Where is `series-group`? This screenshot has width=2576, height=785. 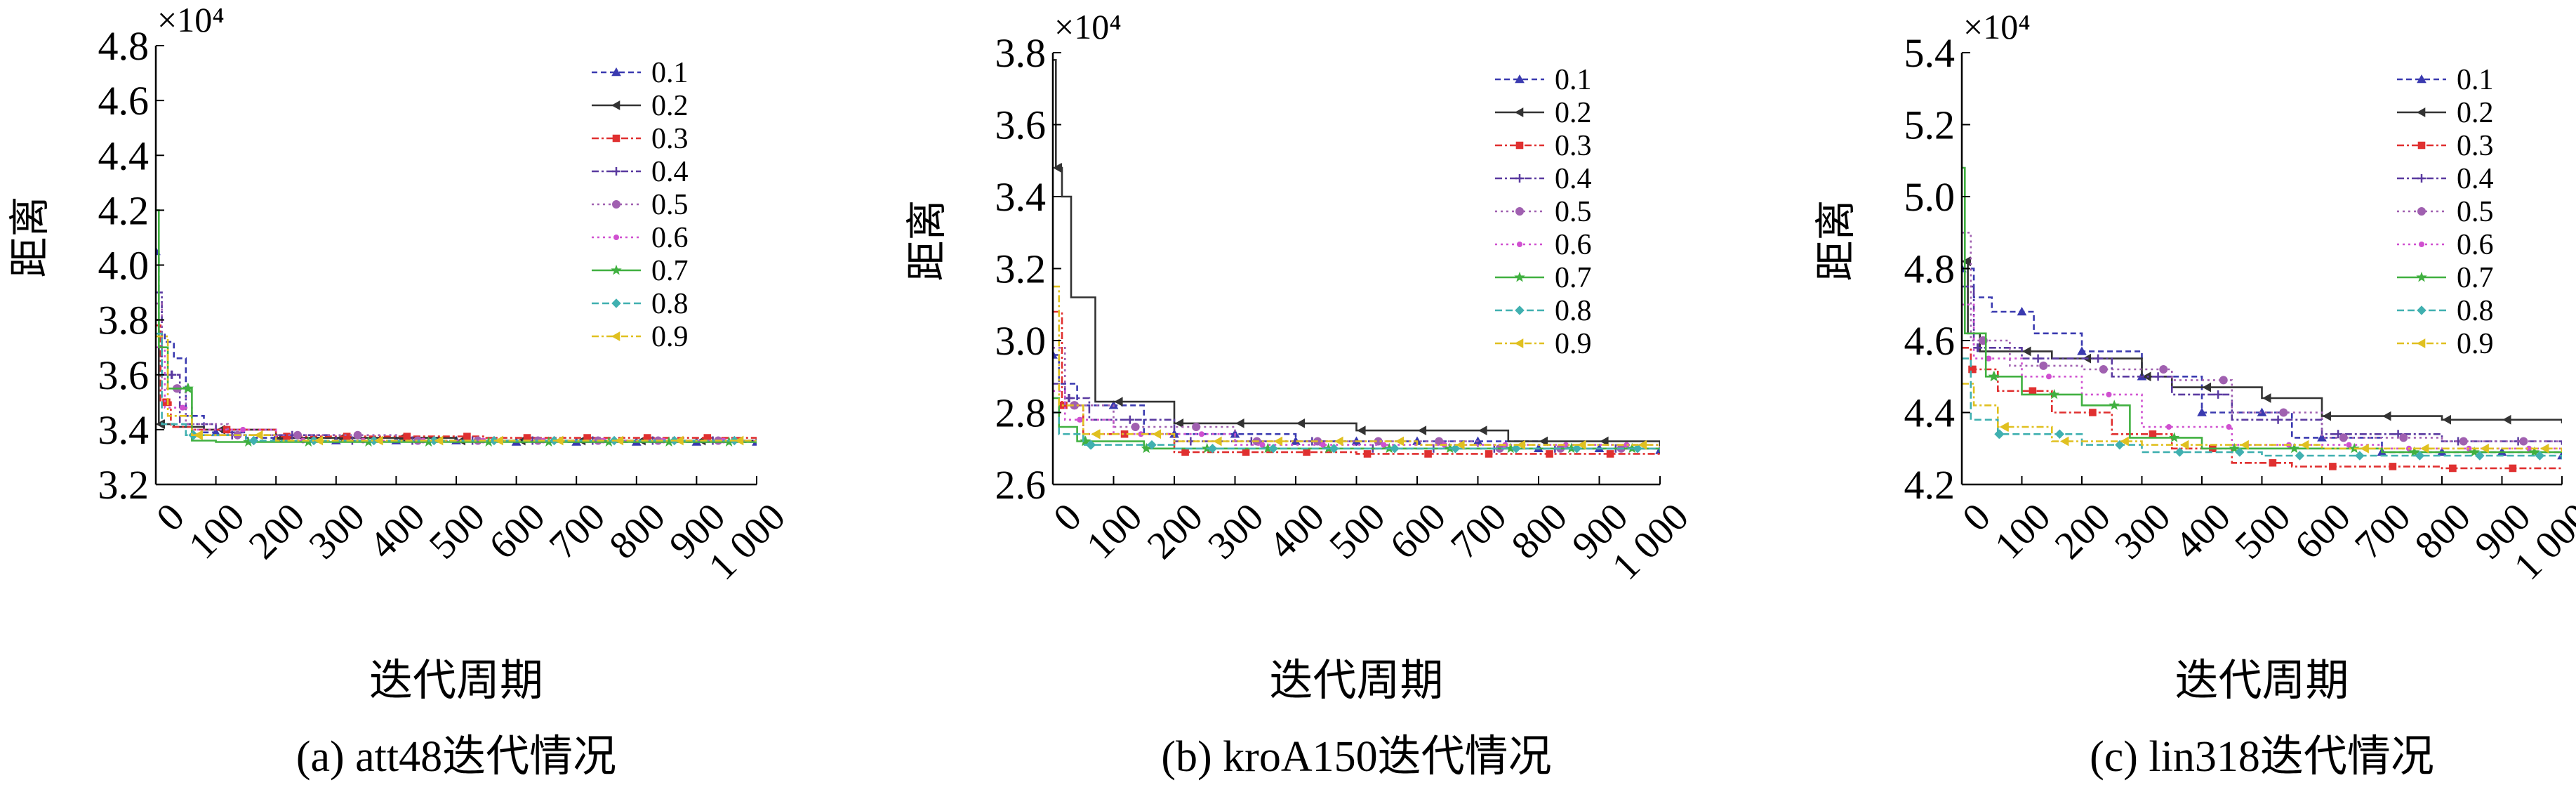
series-group is located at coordinates (2262, 319).